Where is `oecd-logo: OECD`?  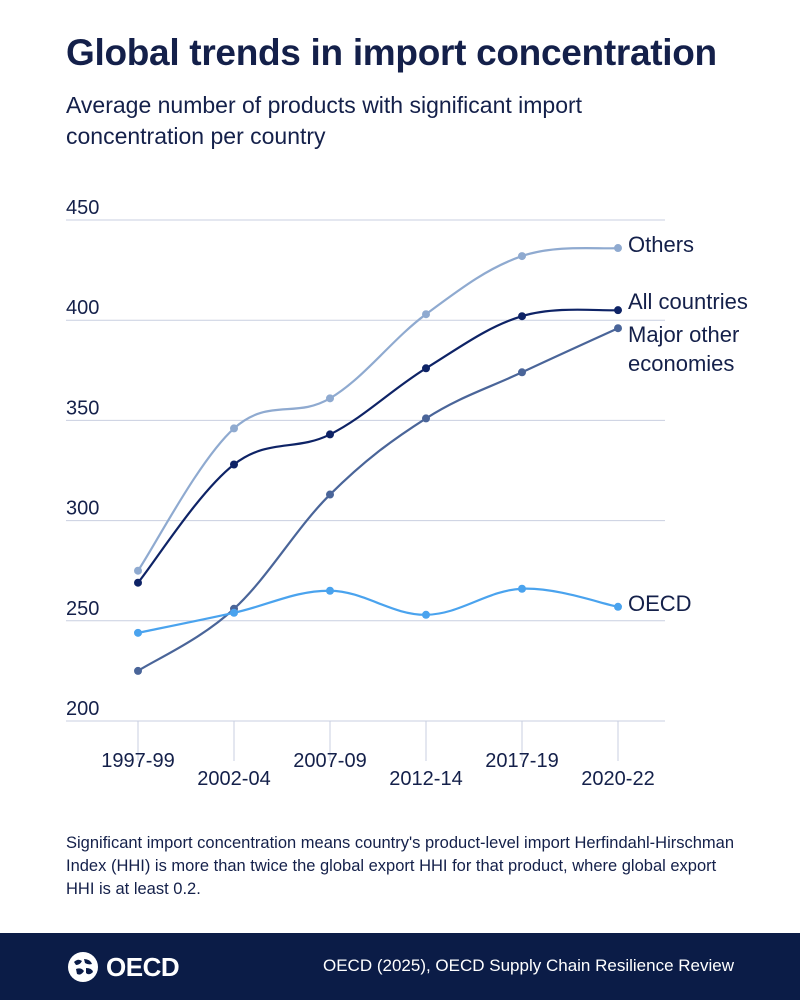
oecd-logo: OECD is located at coordinates (123, 967).